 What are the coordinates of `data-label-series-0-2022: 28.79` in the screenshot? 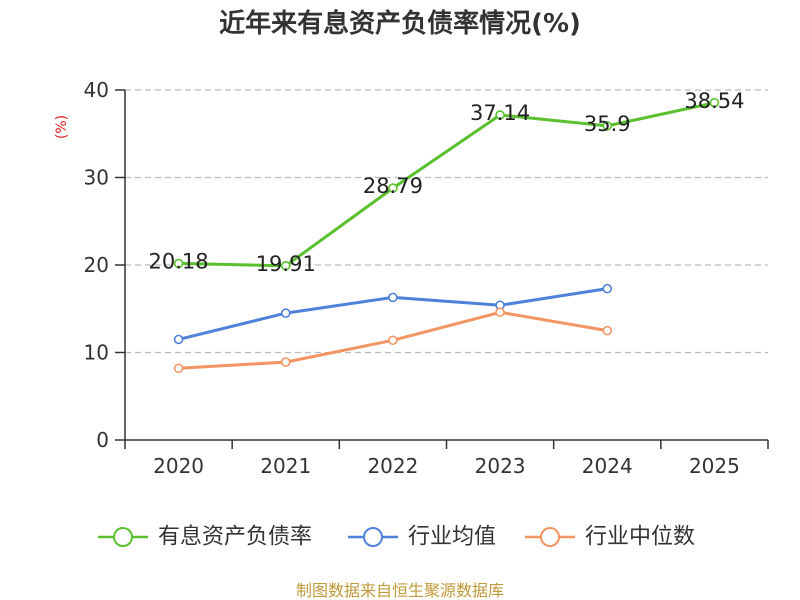 It's located at (393, 186).